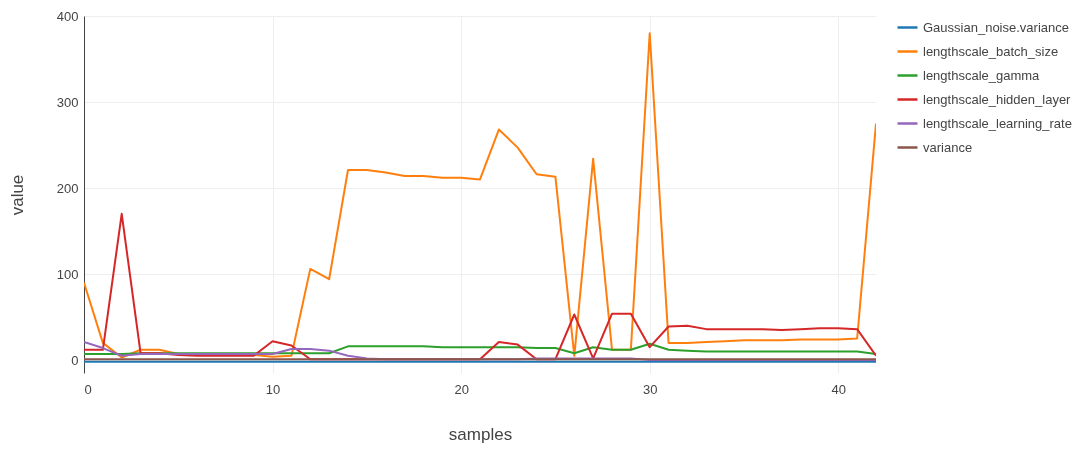 The height and width of the screenshot is (450, 1080). I want to click on legend-label: lengthscale_hidden_layer, so click(997, 99).